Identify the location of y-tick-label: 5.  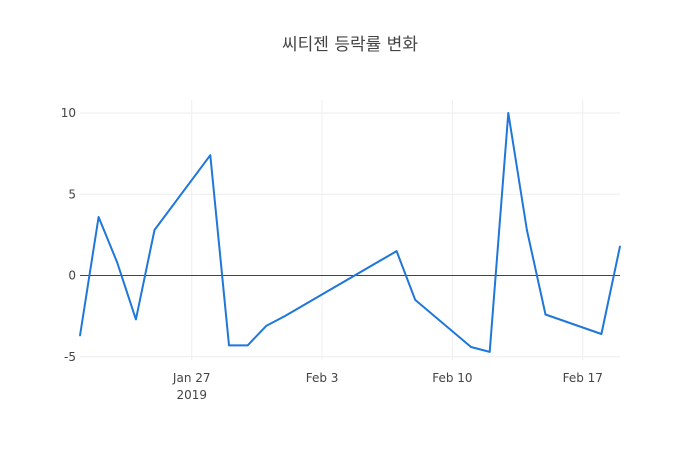
(72, 194).